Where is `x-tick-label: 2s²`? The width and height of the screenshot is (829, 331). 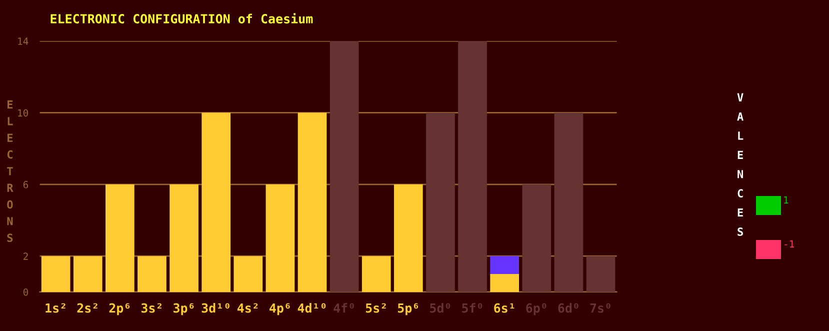
x-tick-label: 2s² is located at coordinates (87, 308).